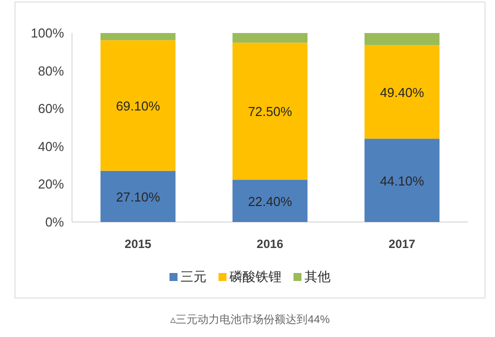  I want to click on data-label: 72.50%, so click(270, 112).